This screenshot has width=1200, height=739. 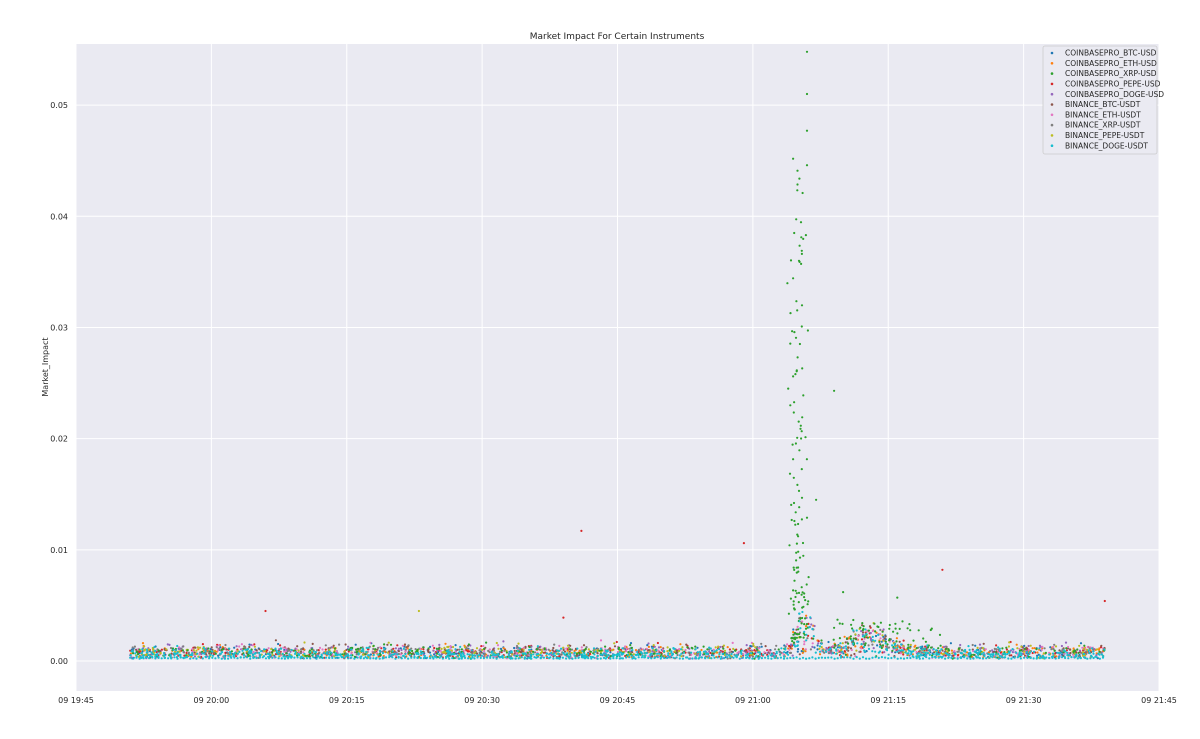 What do you see at coordinates (1052, 84) in the screenshot?
I see `legend-marker` at bounding box center [1052, 84].